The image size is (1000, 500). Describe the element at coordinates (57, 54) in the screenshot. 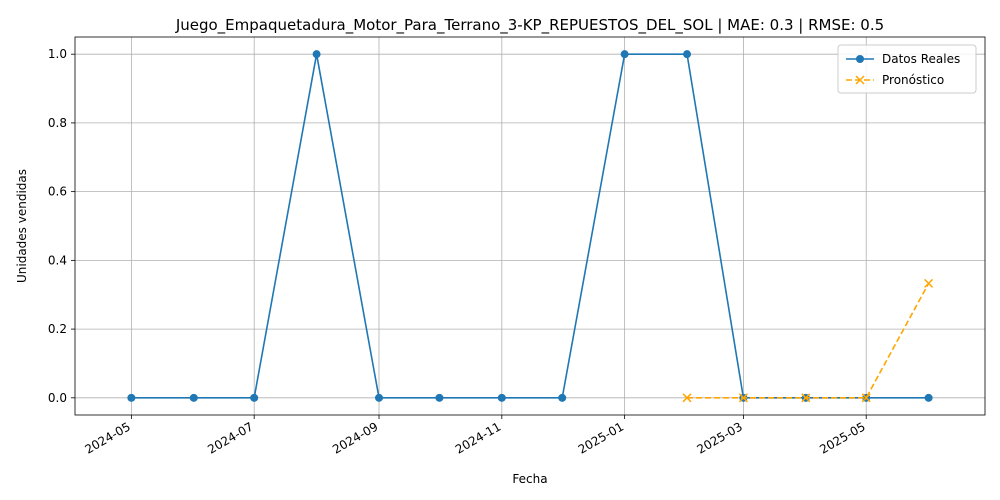

I see `y-tick-label: 1.0` at that location.